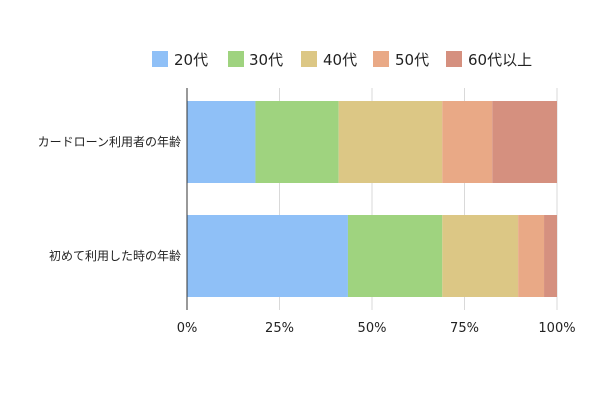 Image resolution: width=600 pixels, height=400 pixels. Describe the element at coordinates (556, 328) in the screenshot. I see `x-tick-label: 100%` at that location.